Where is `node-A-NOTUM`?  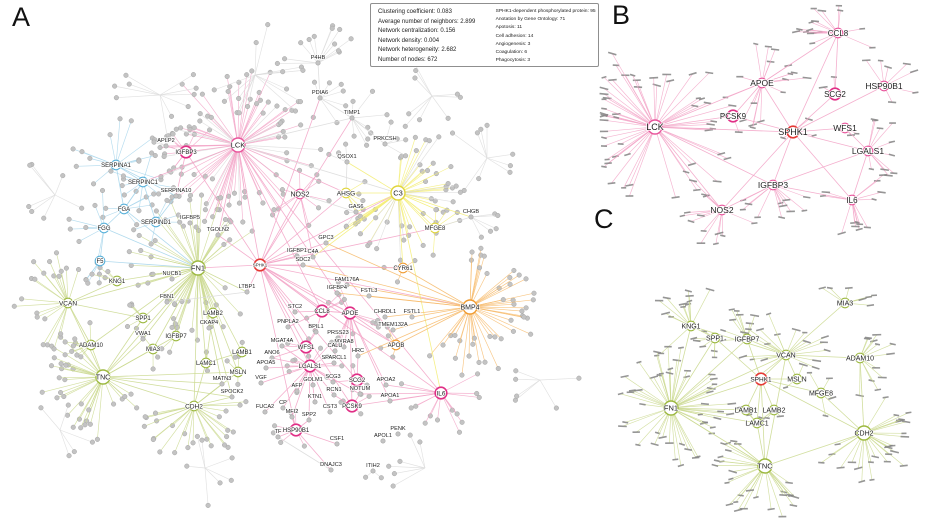 node-A-NOTUM is located at coordinates (360, 394).